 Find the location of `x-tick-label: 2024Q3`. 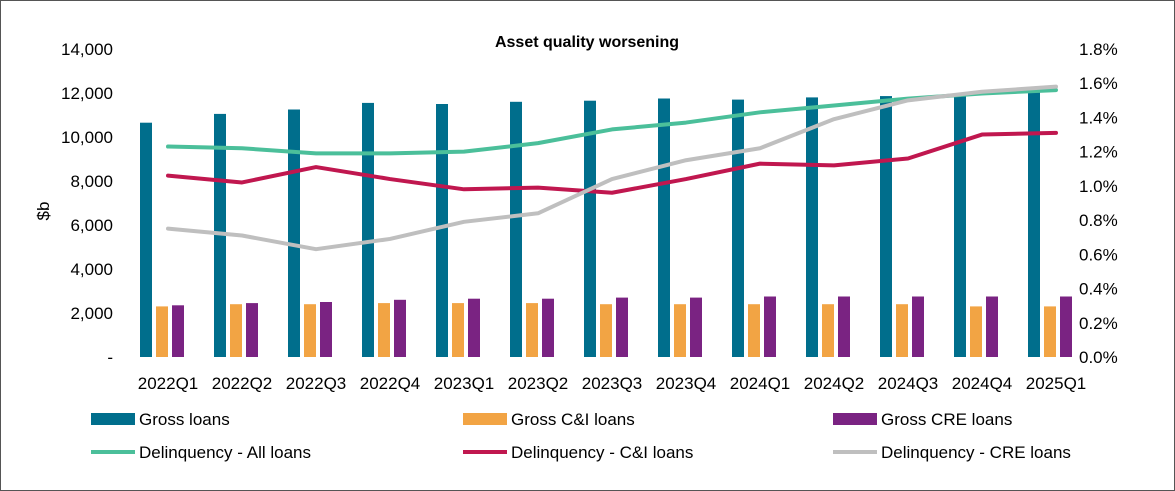

x-tick-label: 2024Q3 is located at coordinates (908, 383).